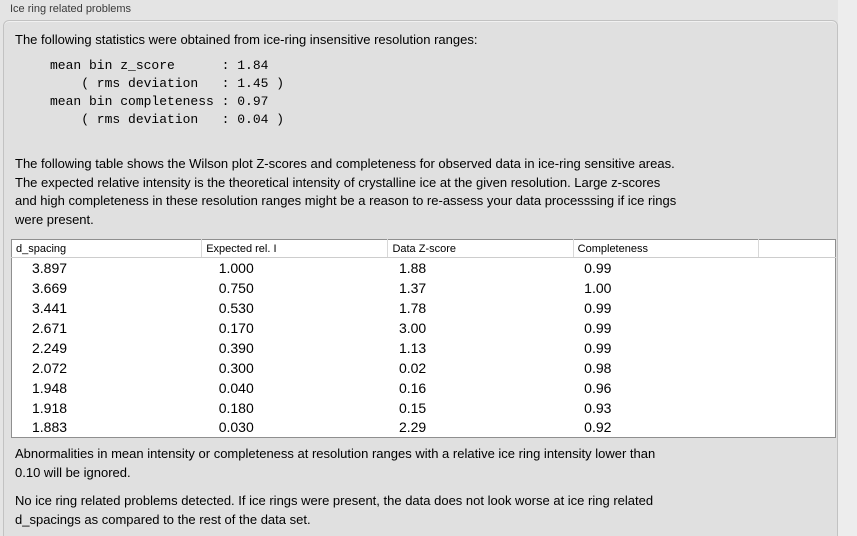 The height and width of the screenshot is (536, 857). Describe the element at coordinates (50, 287) in the screenshot. I see `cell-d-spacing: 3.669` at that location.